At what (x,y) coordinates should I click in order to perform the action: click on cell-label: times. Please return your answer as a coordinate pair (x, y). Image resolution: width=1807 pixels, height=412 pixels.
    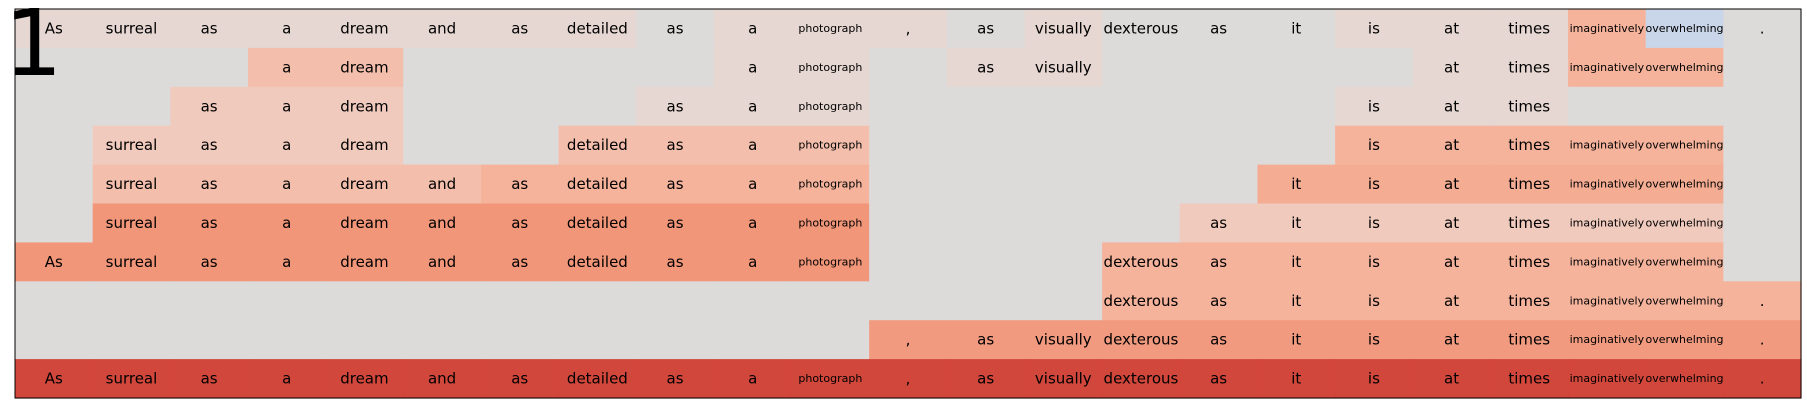
    Looking at the image, I should click on (1529, 28).